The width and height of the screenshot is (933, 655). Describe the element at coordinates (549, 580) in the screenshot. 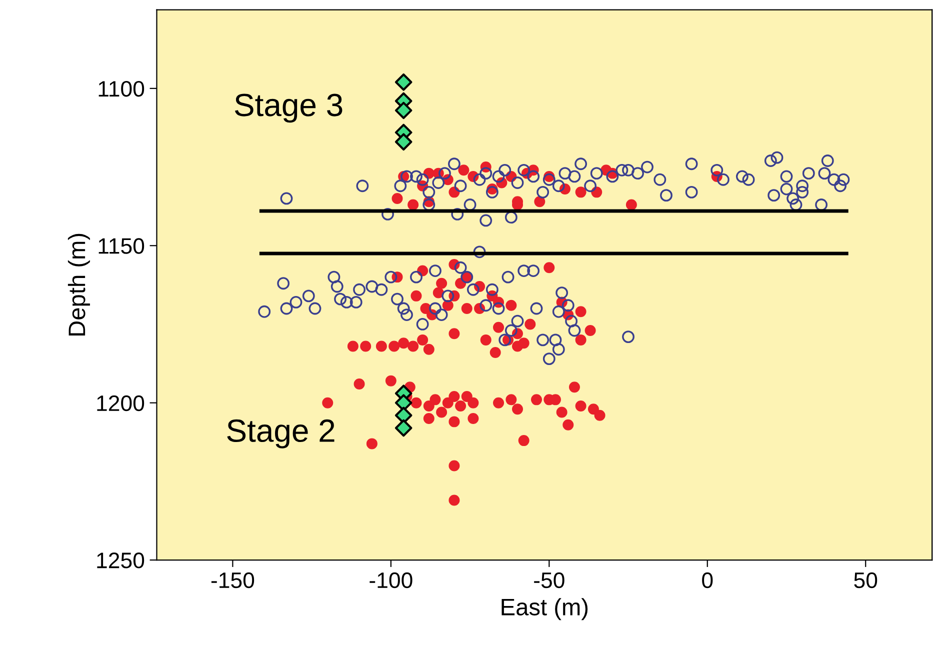

I see `x-tick-label: -50` at that location.